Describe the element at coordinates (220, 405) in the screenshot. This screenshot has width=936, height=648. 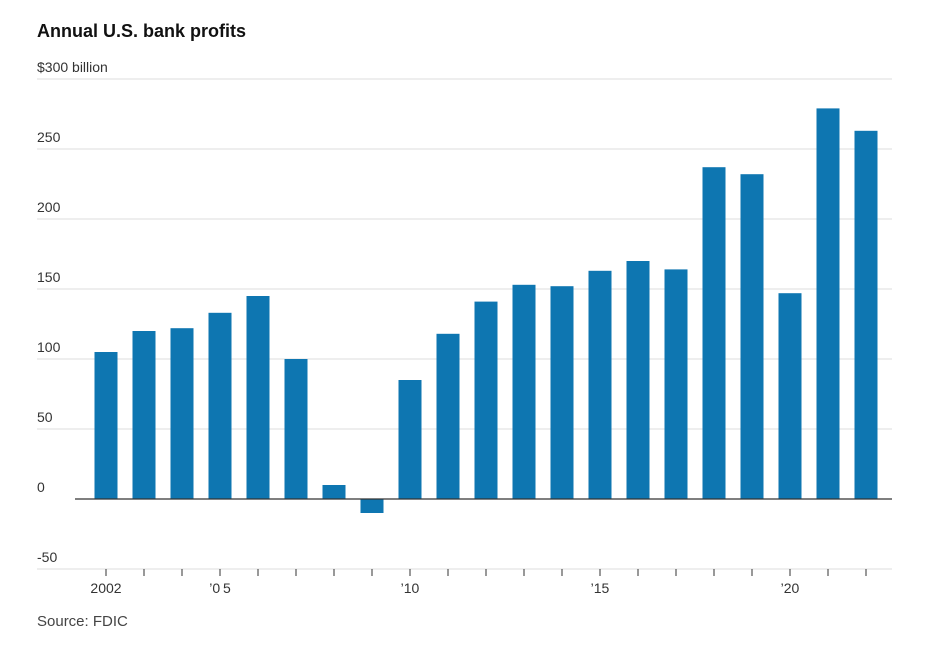
I see `bar-2005` at that location.